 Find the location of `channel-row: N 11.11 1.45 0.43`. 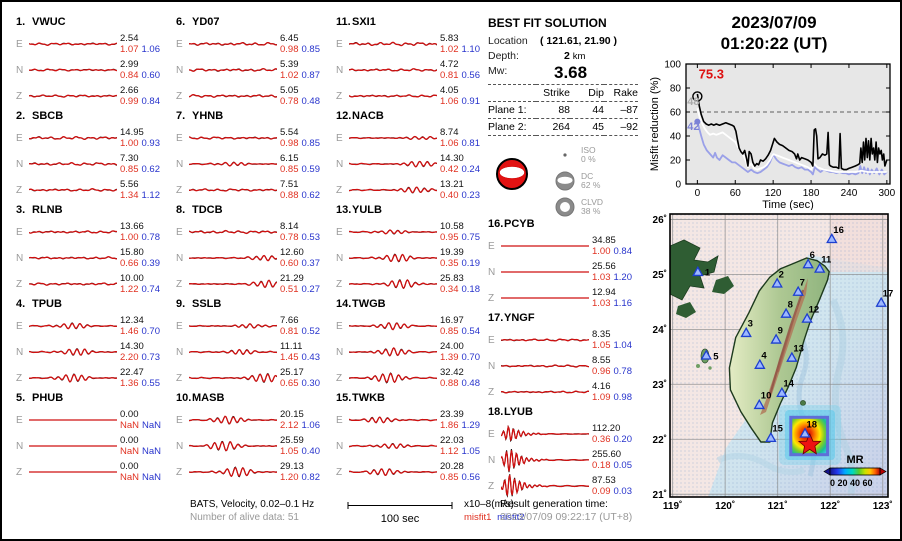

channel-row: N 11.11 1.45 0.43 is located at coordinates (254, 352).